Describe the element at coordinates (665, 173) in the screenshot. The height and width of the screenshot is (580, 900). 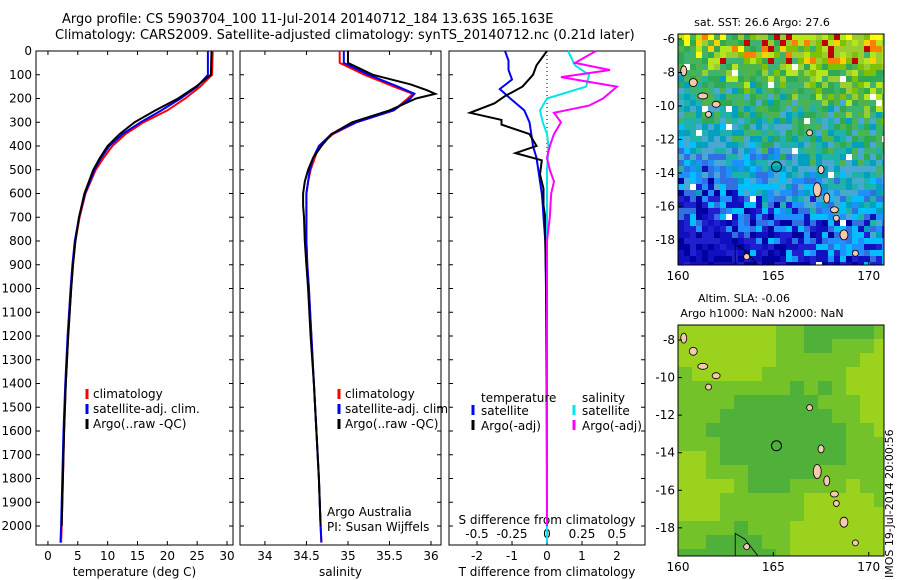
I see `y-tick-label: -14` at that location.